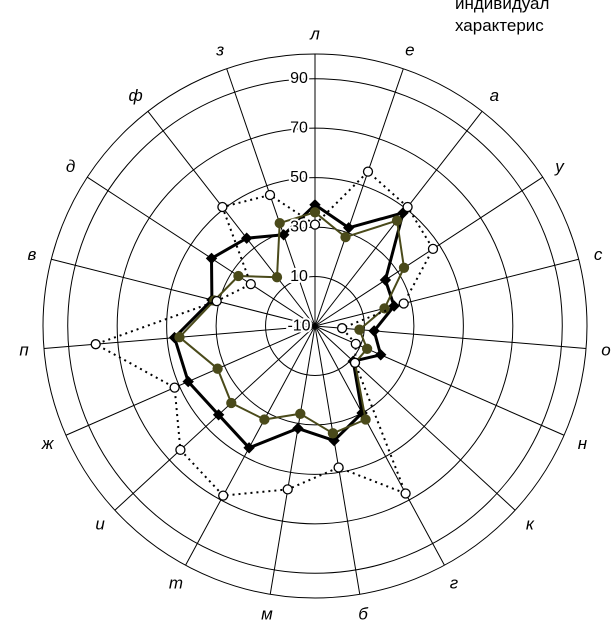 This screenshot has width=614, height=642. What do you see at coordinates (299, 177) in the screenshot?
I see `radial-tick-label: 50` at bounding box center [299, 177].